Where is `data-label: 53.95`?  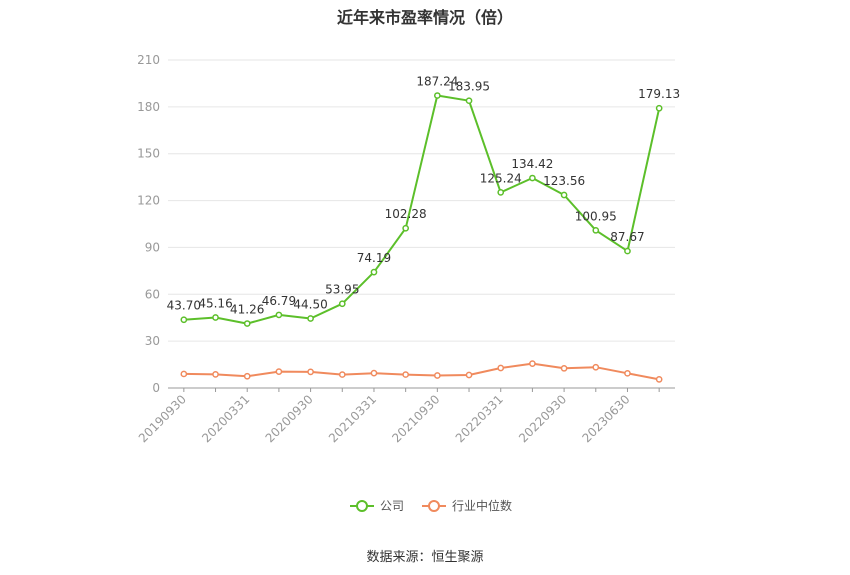
data-label: 53.95 is located at coordinates (342, 290).